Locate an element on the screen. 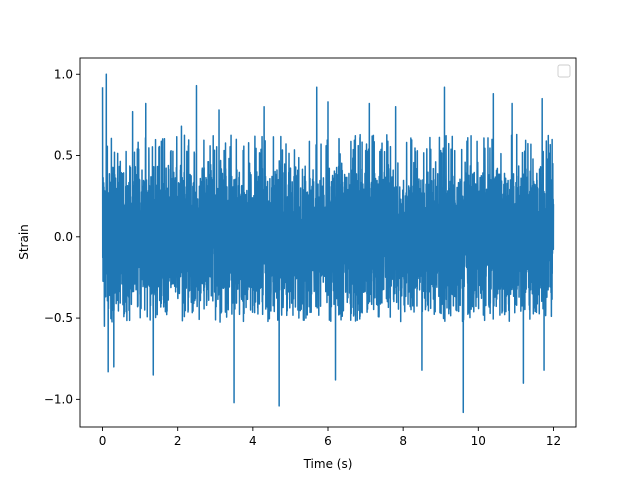 The image size is (640, 480). x-tick-label: 10 is located at coordinates (478, 441).